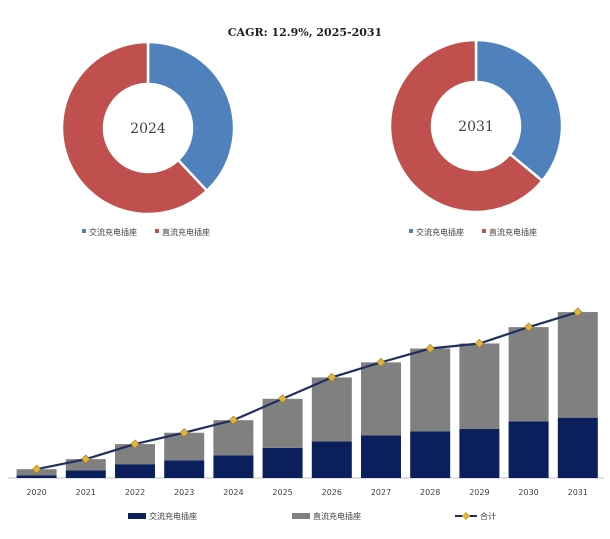 The height and width of the screenshot is (539, 610). Describe the element at coordinates (479, 343) in the screenshot. I see `total-point-2029` at that location.